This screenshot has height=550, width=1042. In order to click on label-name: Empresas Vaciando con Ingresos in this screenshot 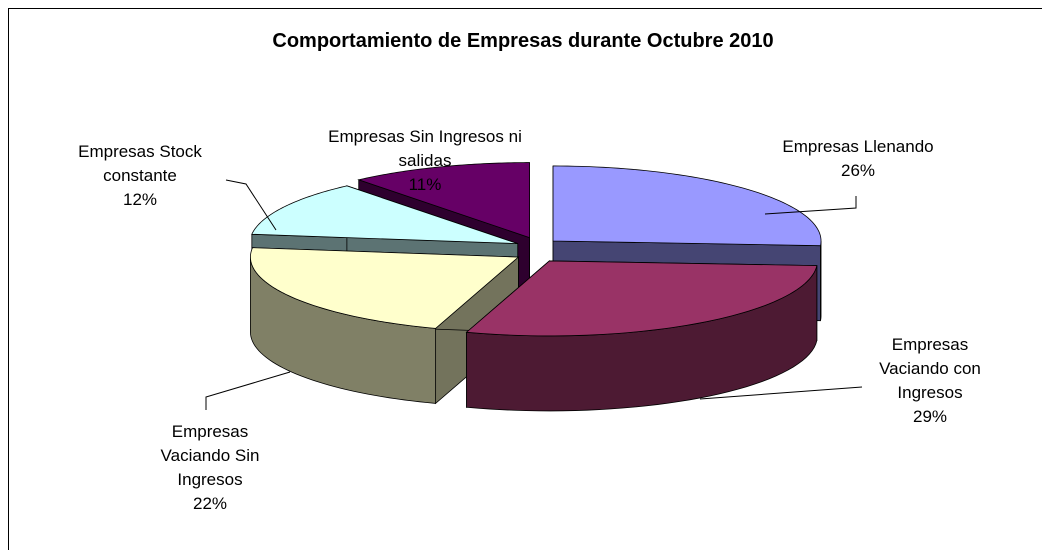, I will do `click(930, 368)`.